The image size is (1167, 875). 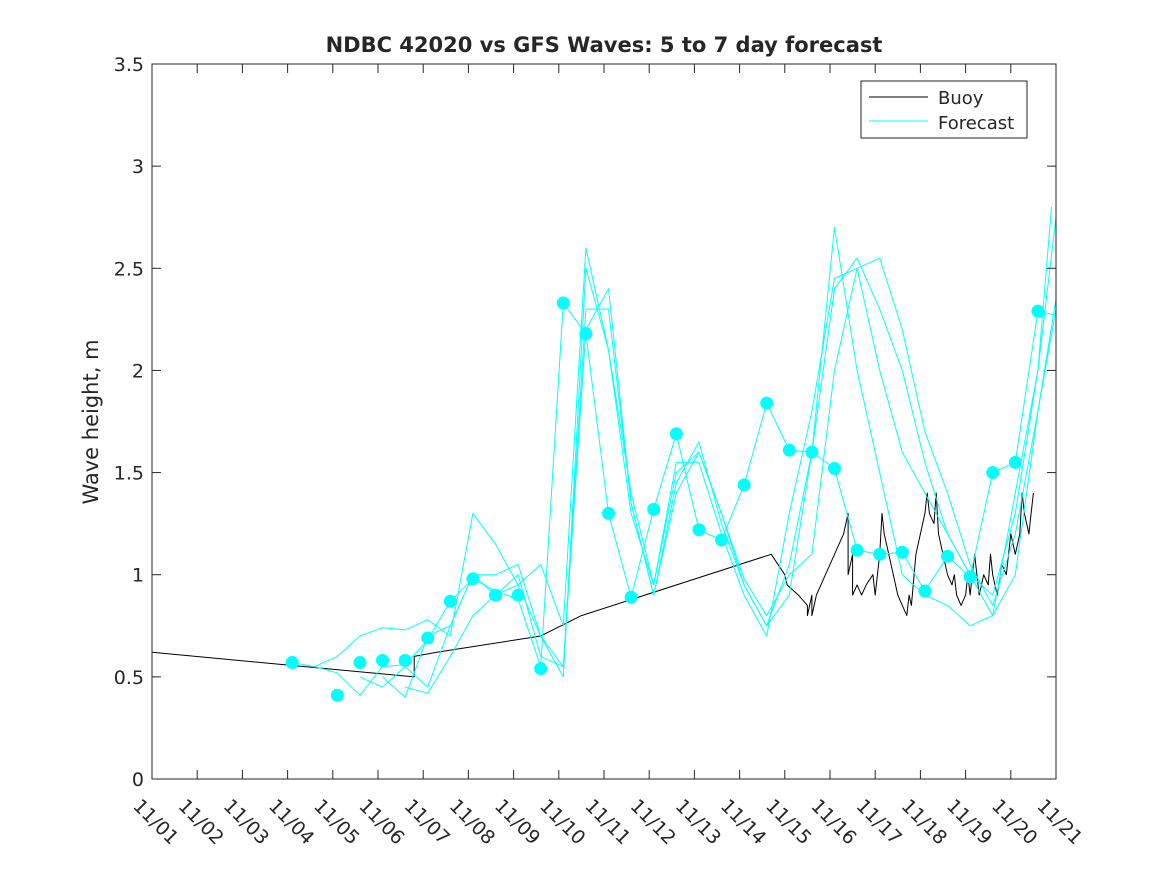 What do you see at coordinates (976, 123) in the screenshot?
I see `legend-forecast-label: Forecast` at bounding box center [976, 123].